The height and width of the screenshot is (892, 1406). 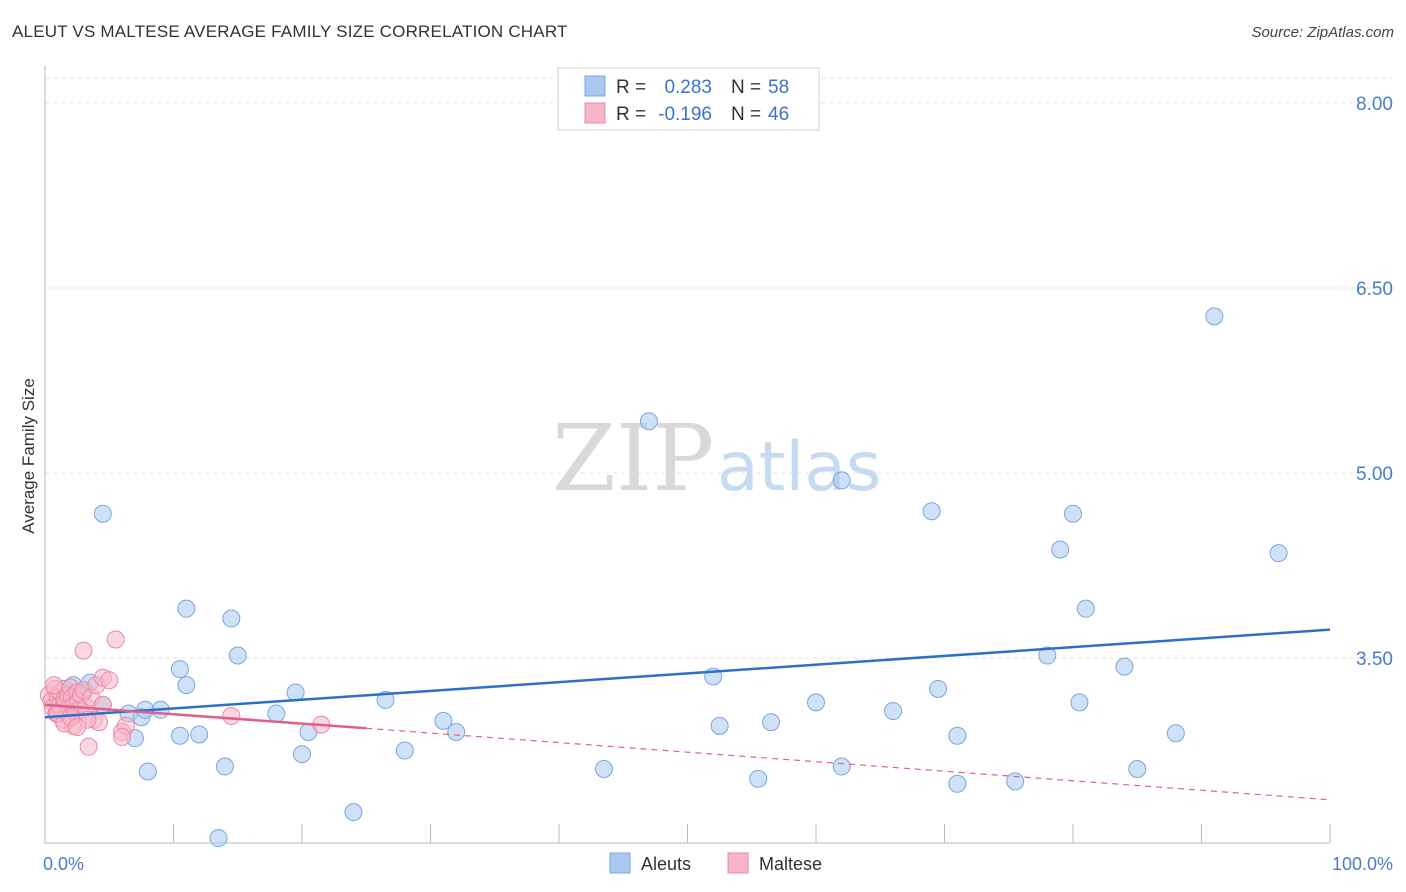 I want to click on bottom-legend-label-maltese: Maltese, so click(x=790, y=864).